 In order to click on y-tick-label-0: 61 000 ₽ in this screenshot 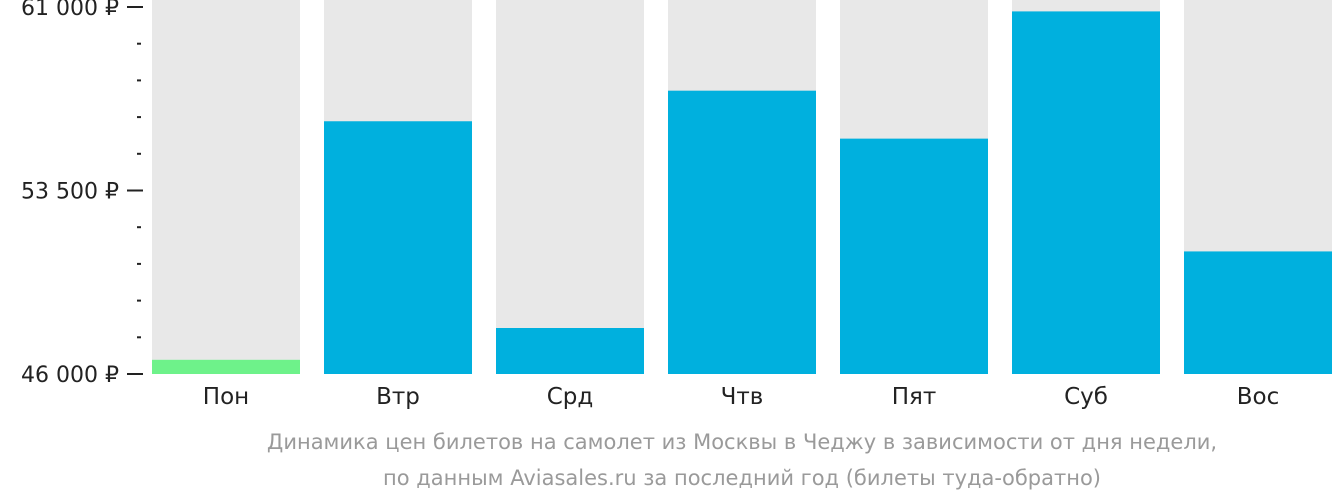, I will do `click(70, 10)`.